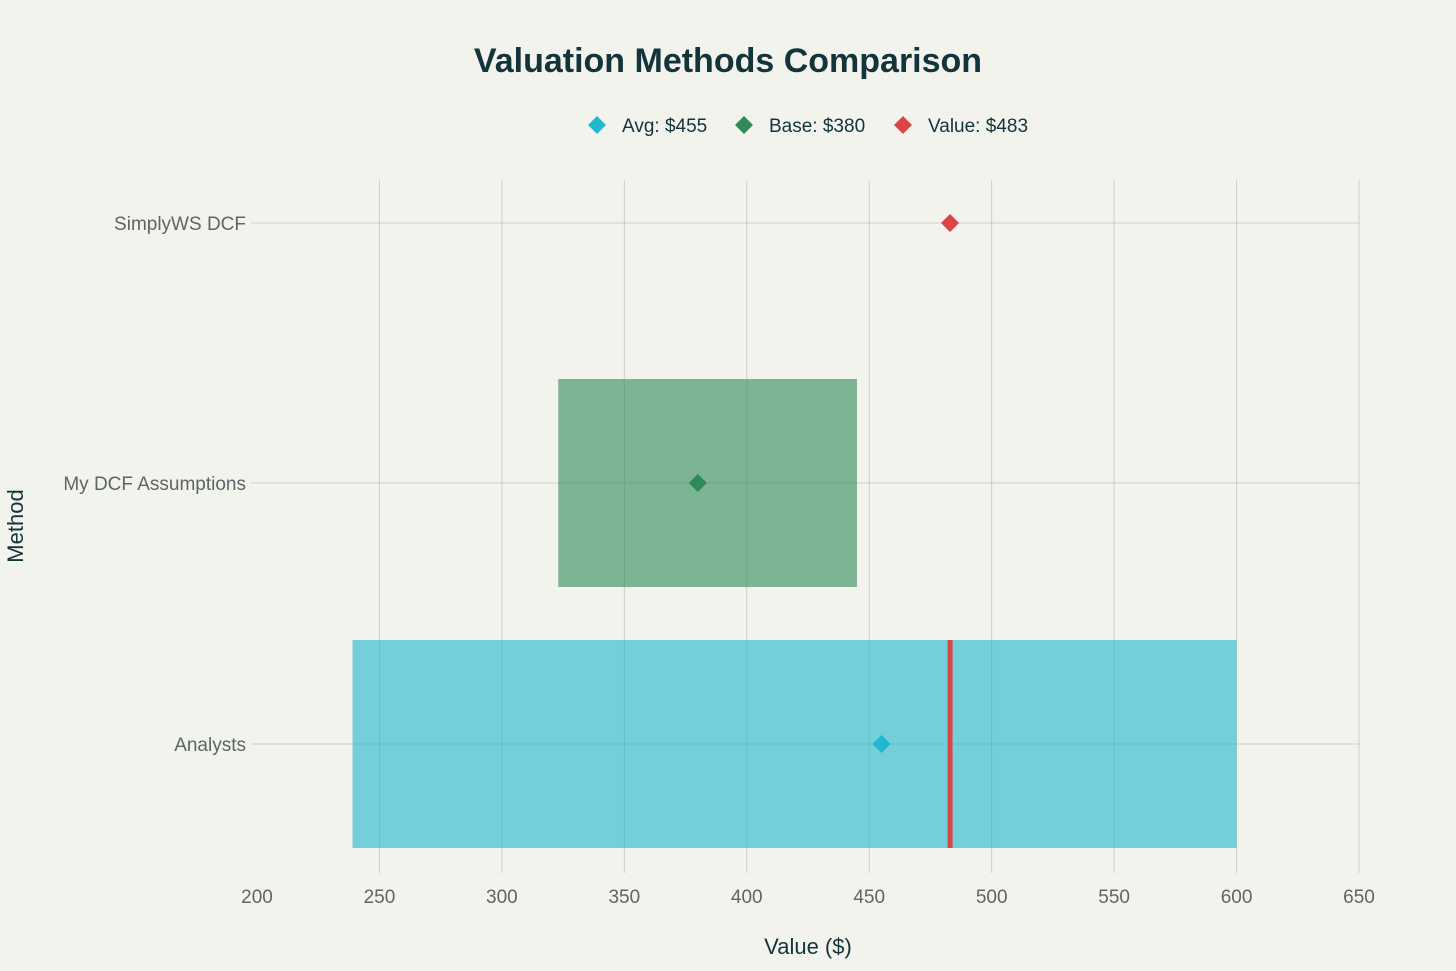 Image resolution: width=1456 pixels, height=971 pixels. What do you see at coordinates (697, 483) in the screenshot?
I see `marker-my-dcf-assumptions` at bounding box center [697, 483].